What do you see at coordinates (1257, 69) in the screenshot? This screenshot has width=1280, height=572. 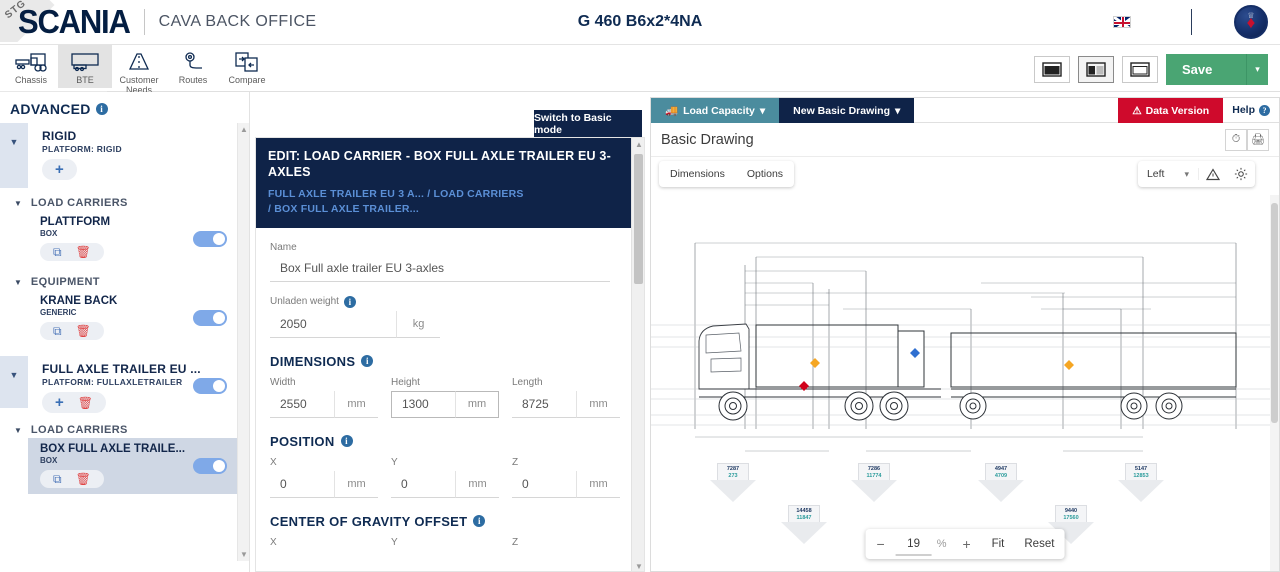 I see `save-dropdown-caret: ▾` at bounding box center [1257, 69].